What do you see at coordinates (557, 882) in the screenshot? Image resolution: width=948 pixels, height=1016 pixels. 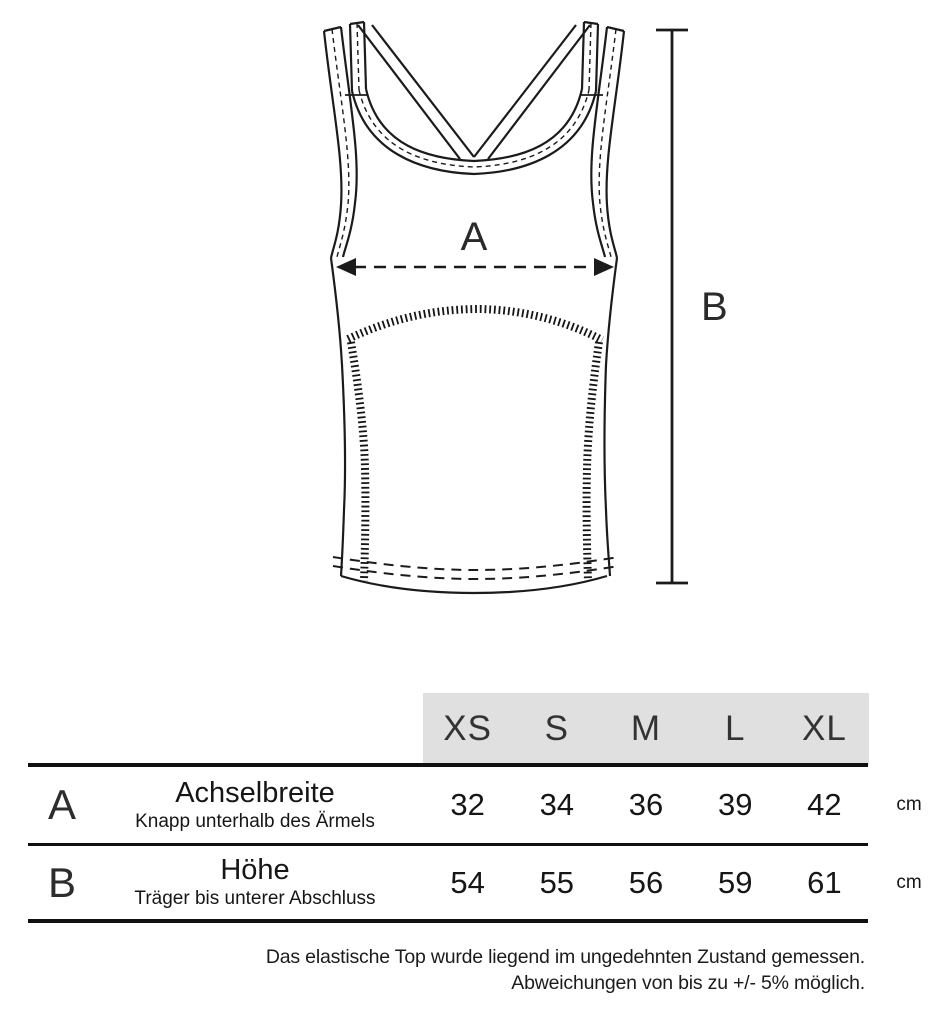 I see `value-s: 55` at bounding box center [557, 882].